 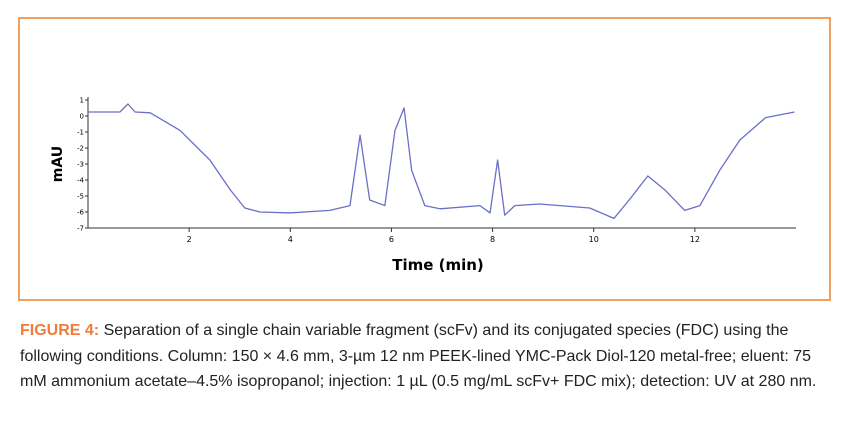 I want to click on caption-label: FIGURE 4:, so click(x=60, y=330).